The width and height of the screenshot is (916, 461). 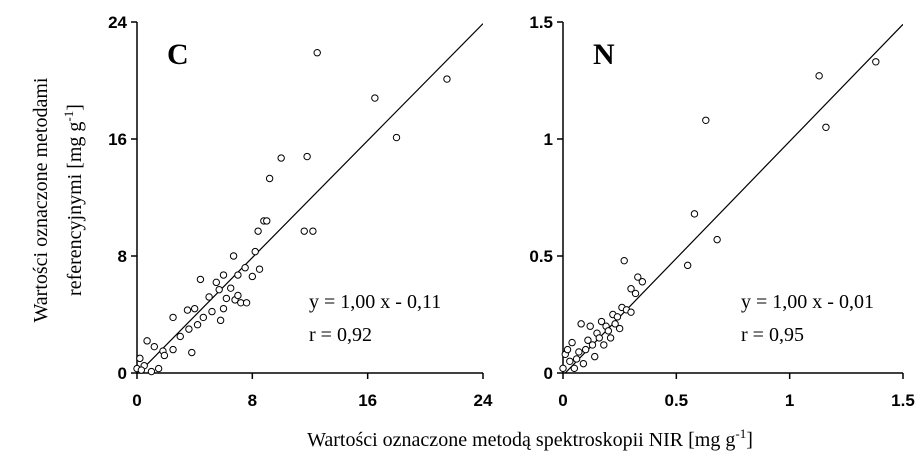 What do you see at coordinates (807, 302) in the screenshot?
I see `equation: y = 1,00 x - 0,01` at bounding box center [807, 302].